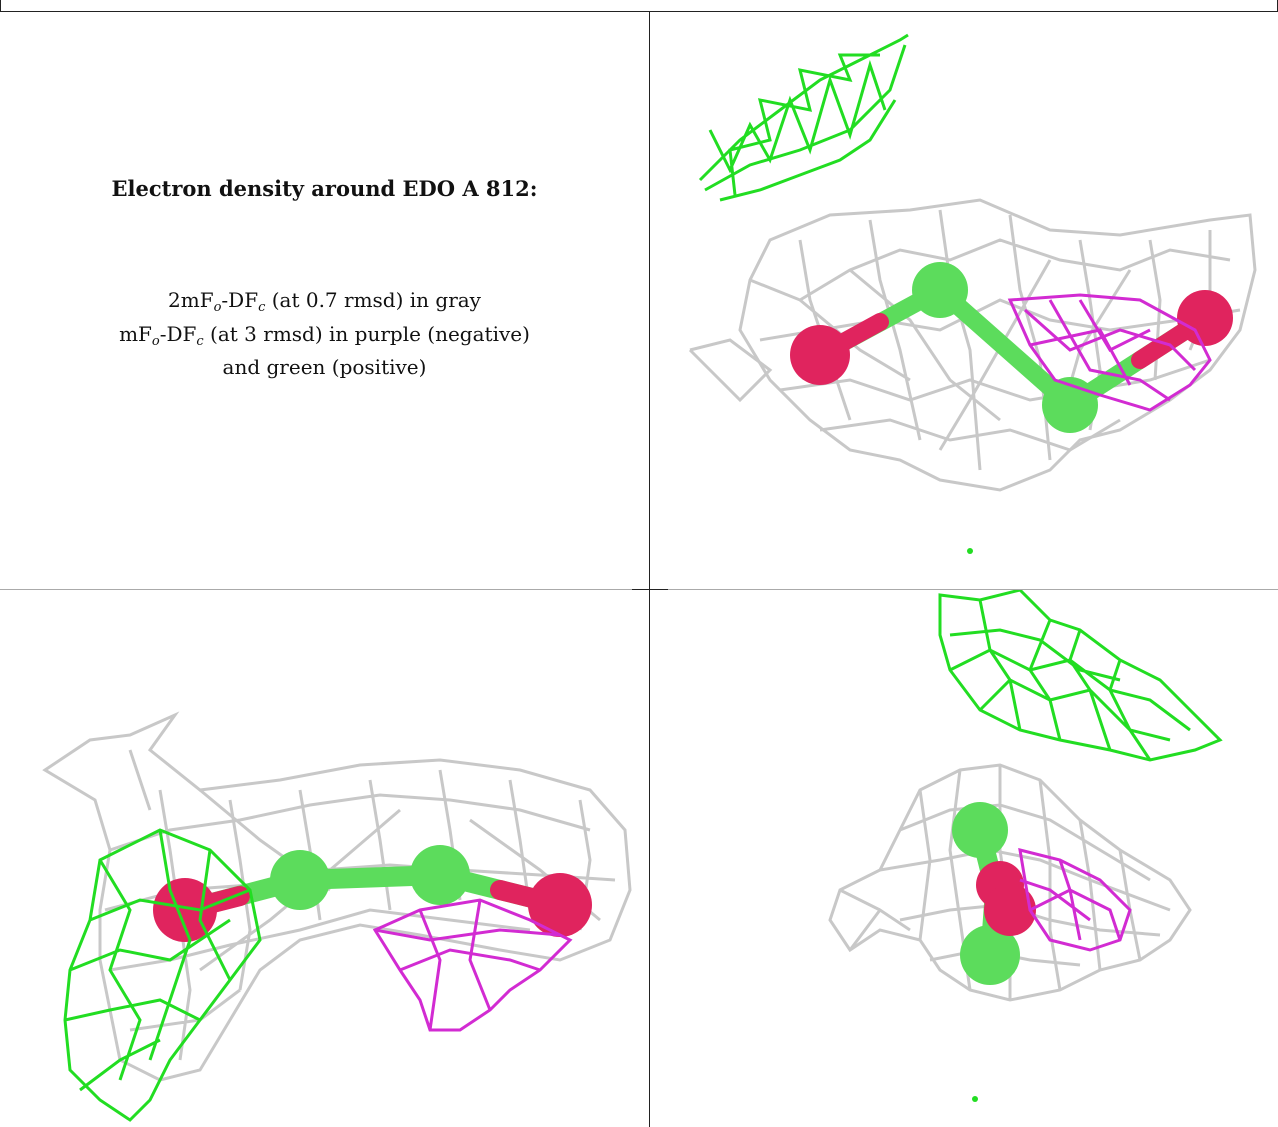 The height and width of the screenshot is (1127, 1278). What do you see at coordinates (373, 300) in the screenshot?
I see `caption-line1-post: (at 0.7 rmsd) in gray` at bounding box center [373, 300].